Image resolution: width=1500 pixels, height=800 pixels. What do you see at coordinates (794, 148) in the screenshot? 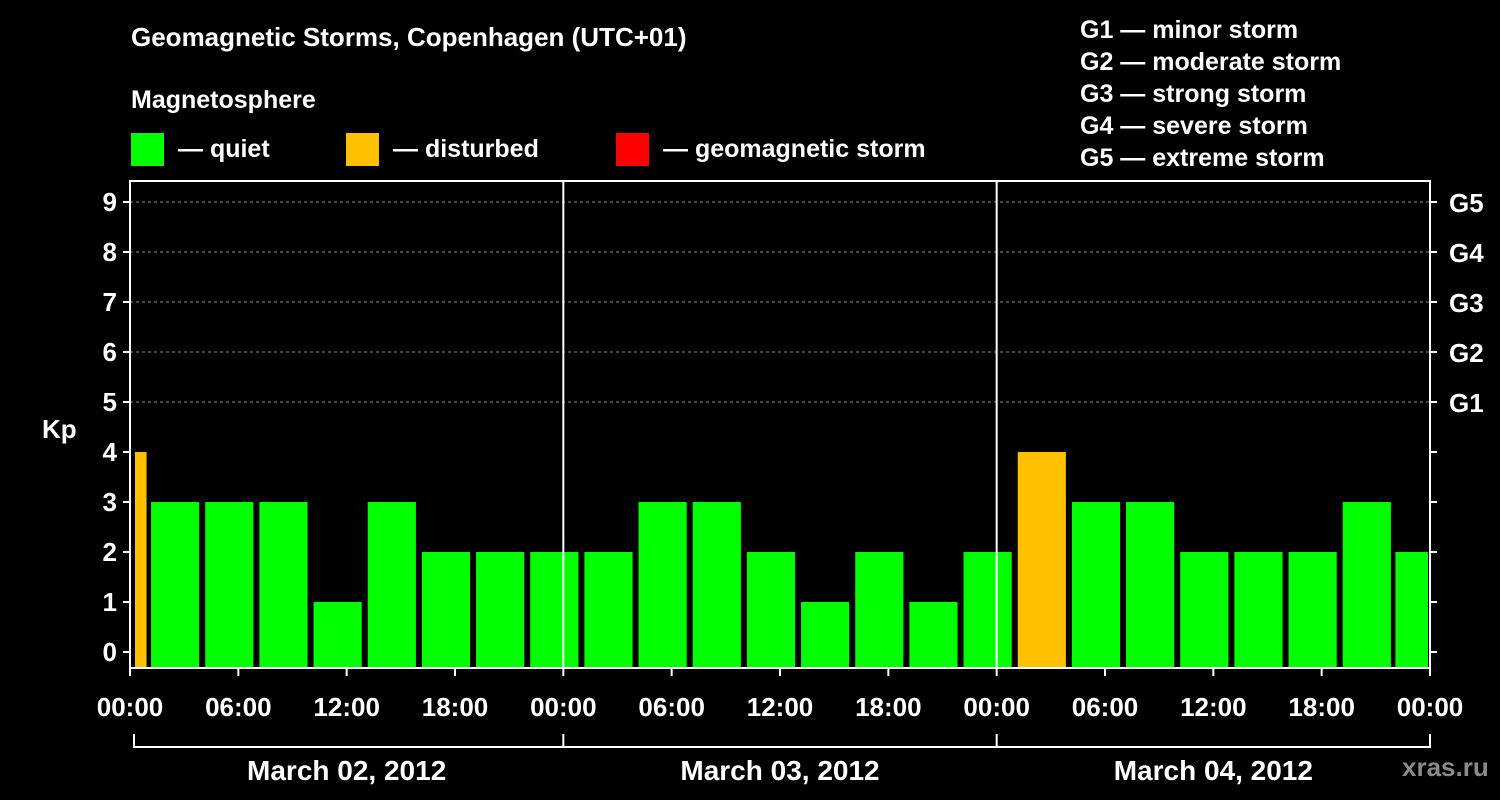
I see `legend-label-storm: — geomagnetic storm` at bounding box center [794, 148].